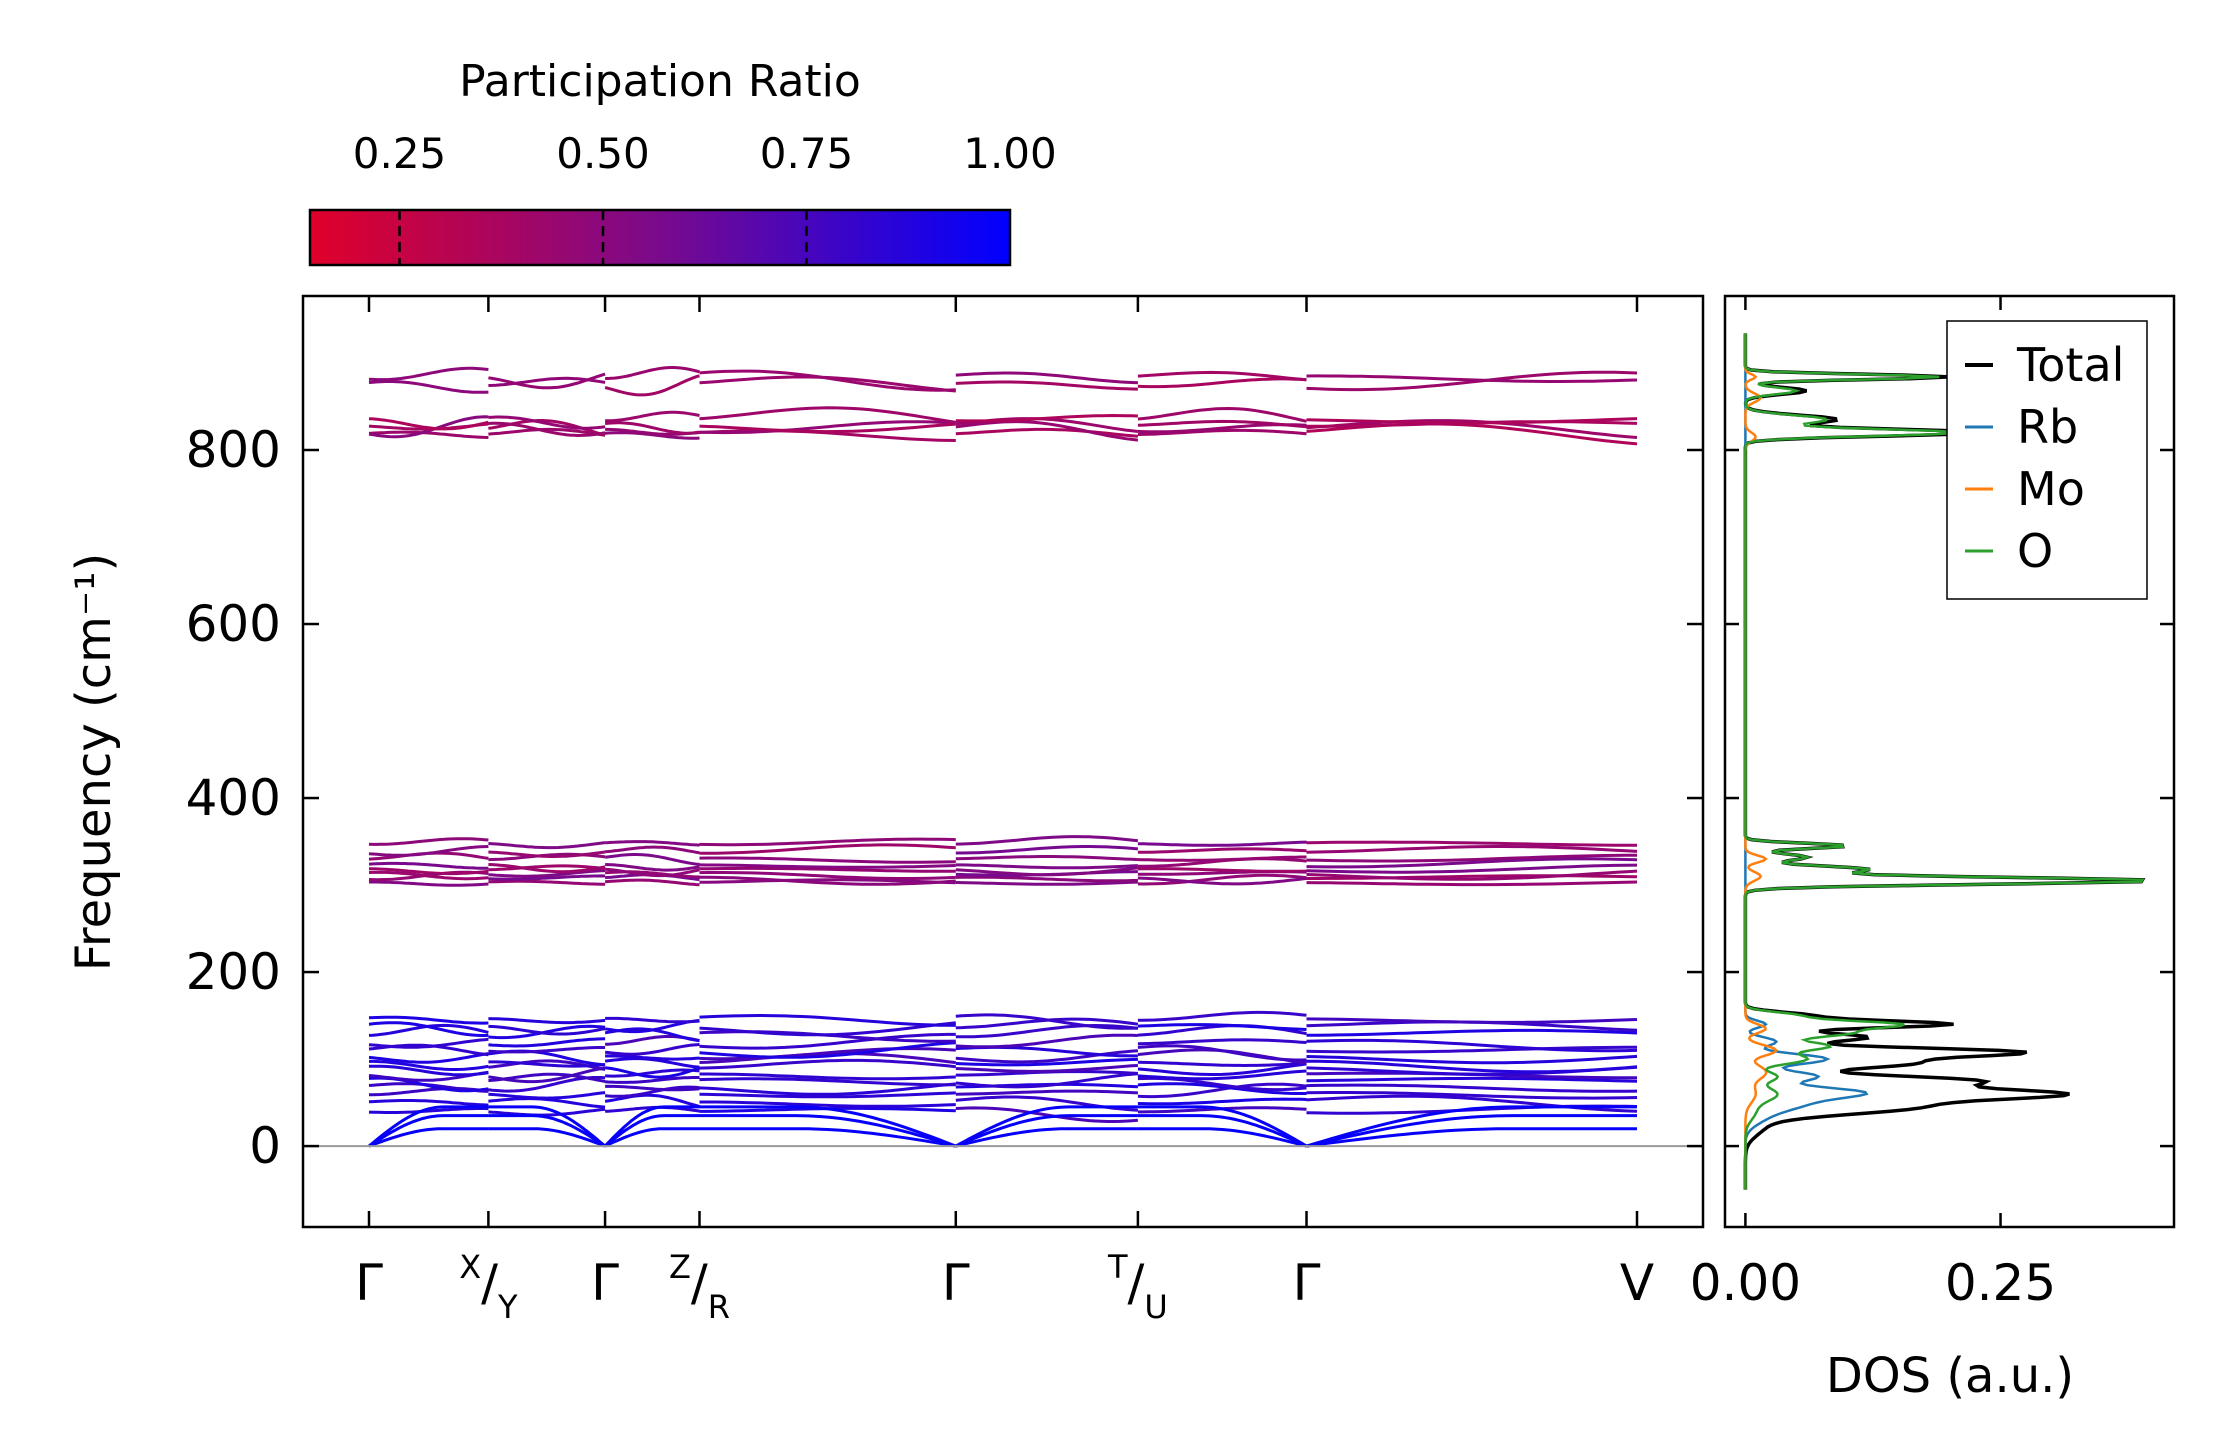 This screenshot has width=2222, height=1455. I want to click on svg-text: V, so click(1637, 1283).